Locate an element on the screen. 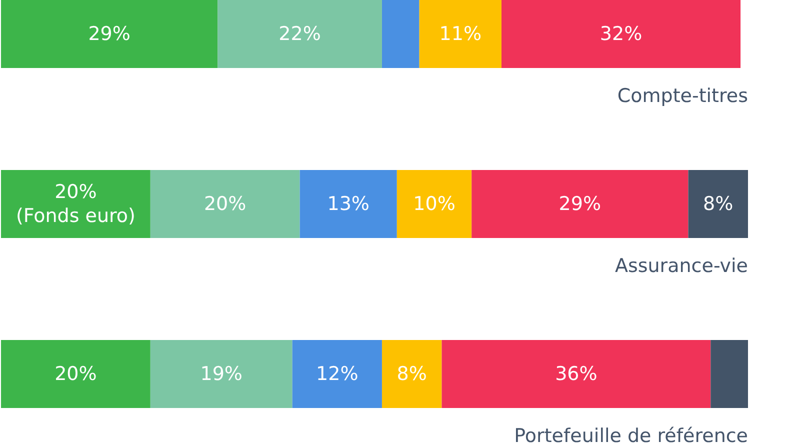  data-label: 12% is located at coordinates (337, 374).